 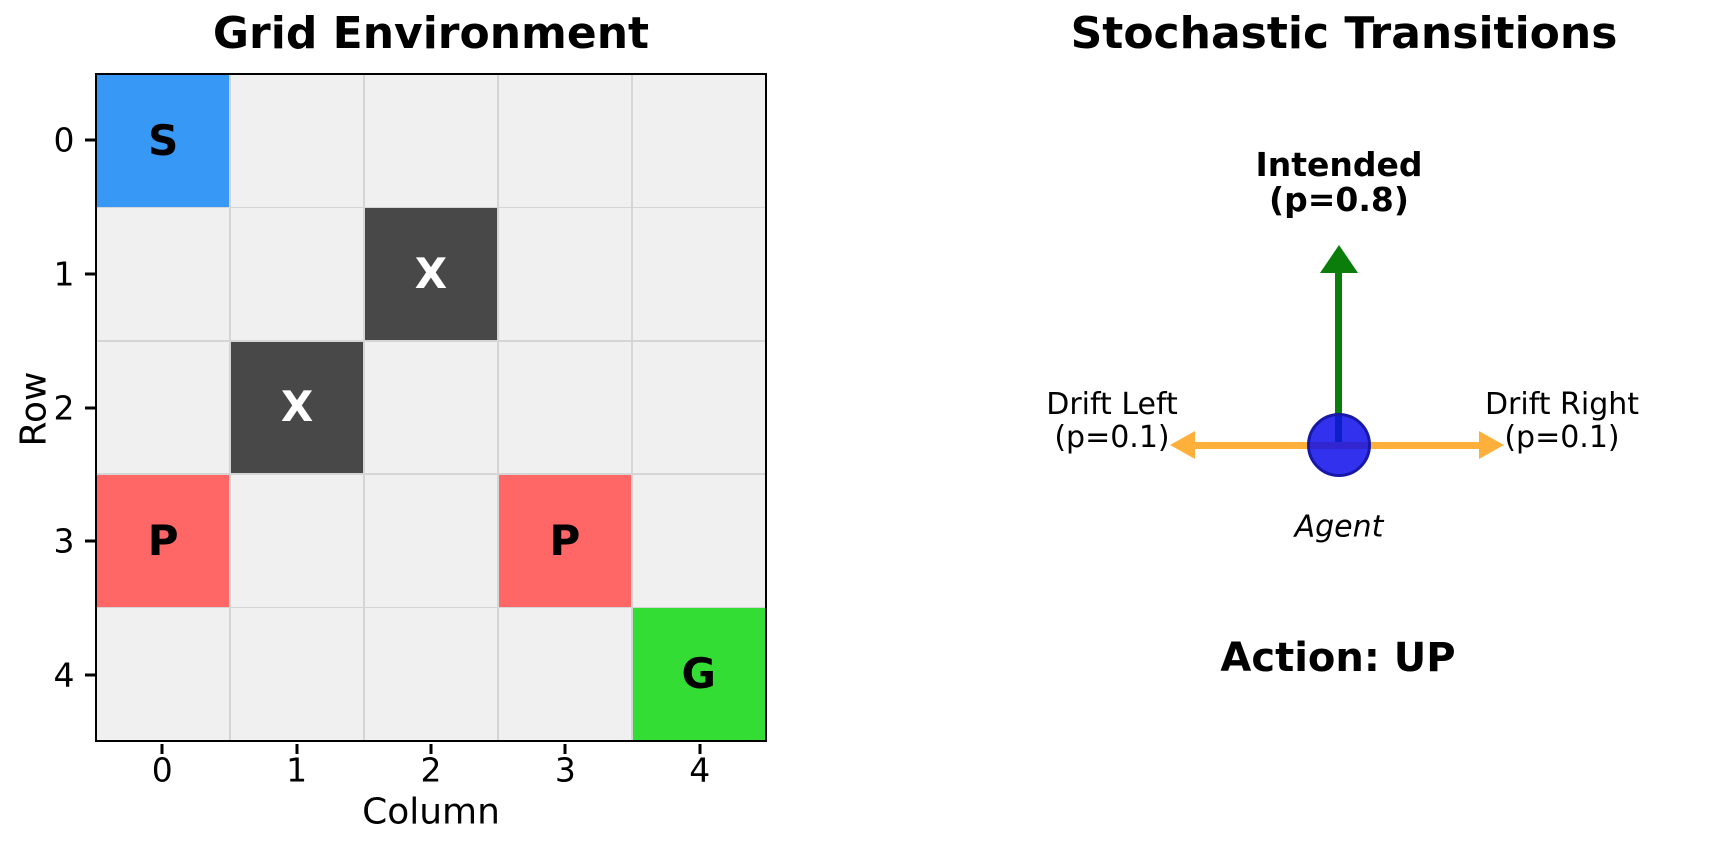 I want to click on grid-cell-g: G, so click(x=698, y=674).